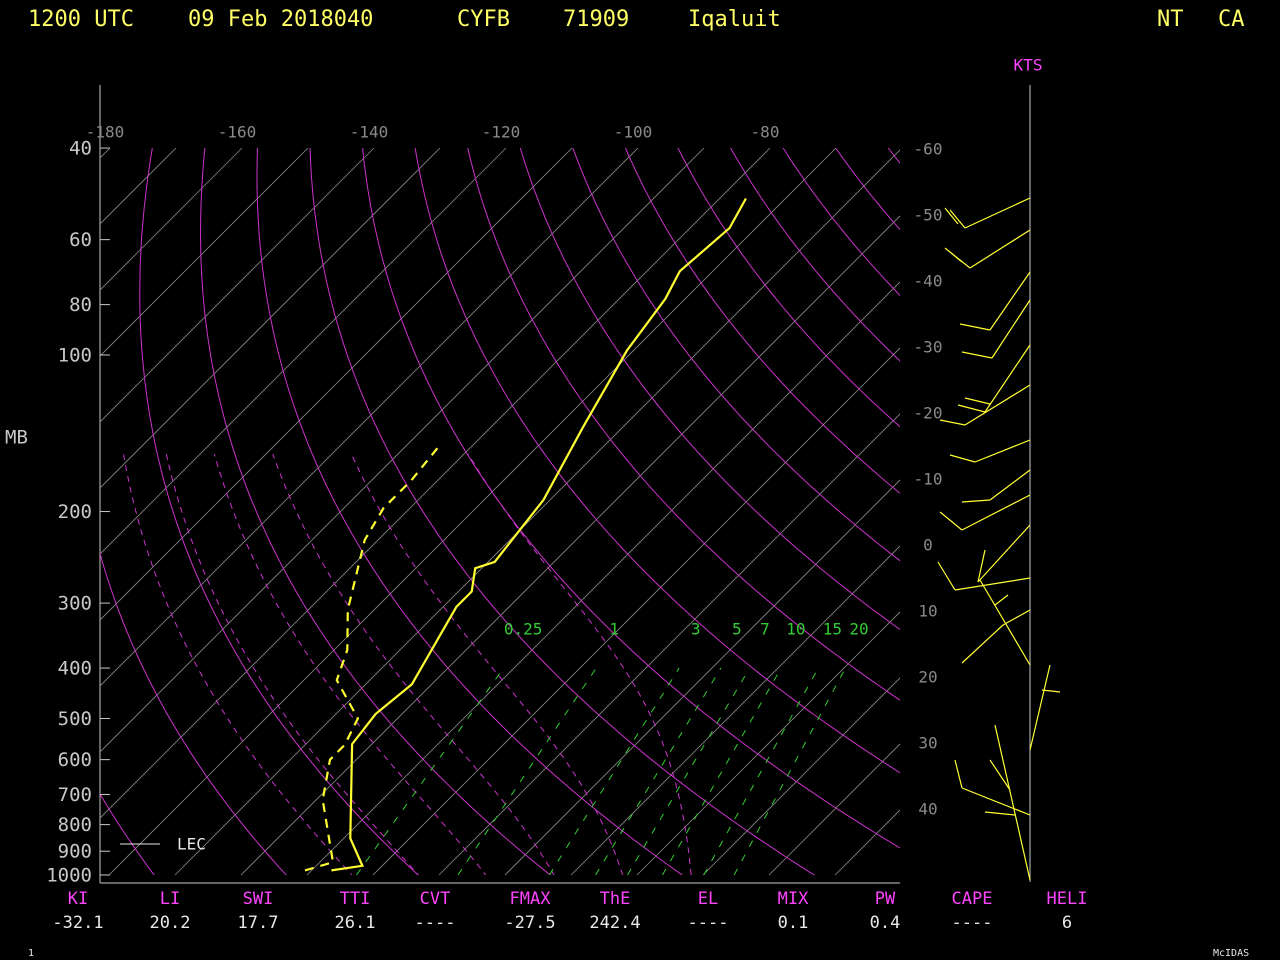  I want to click on footer-right: McIDAS, so click(1231, 953).